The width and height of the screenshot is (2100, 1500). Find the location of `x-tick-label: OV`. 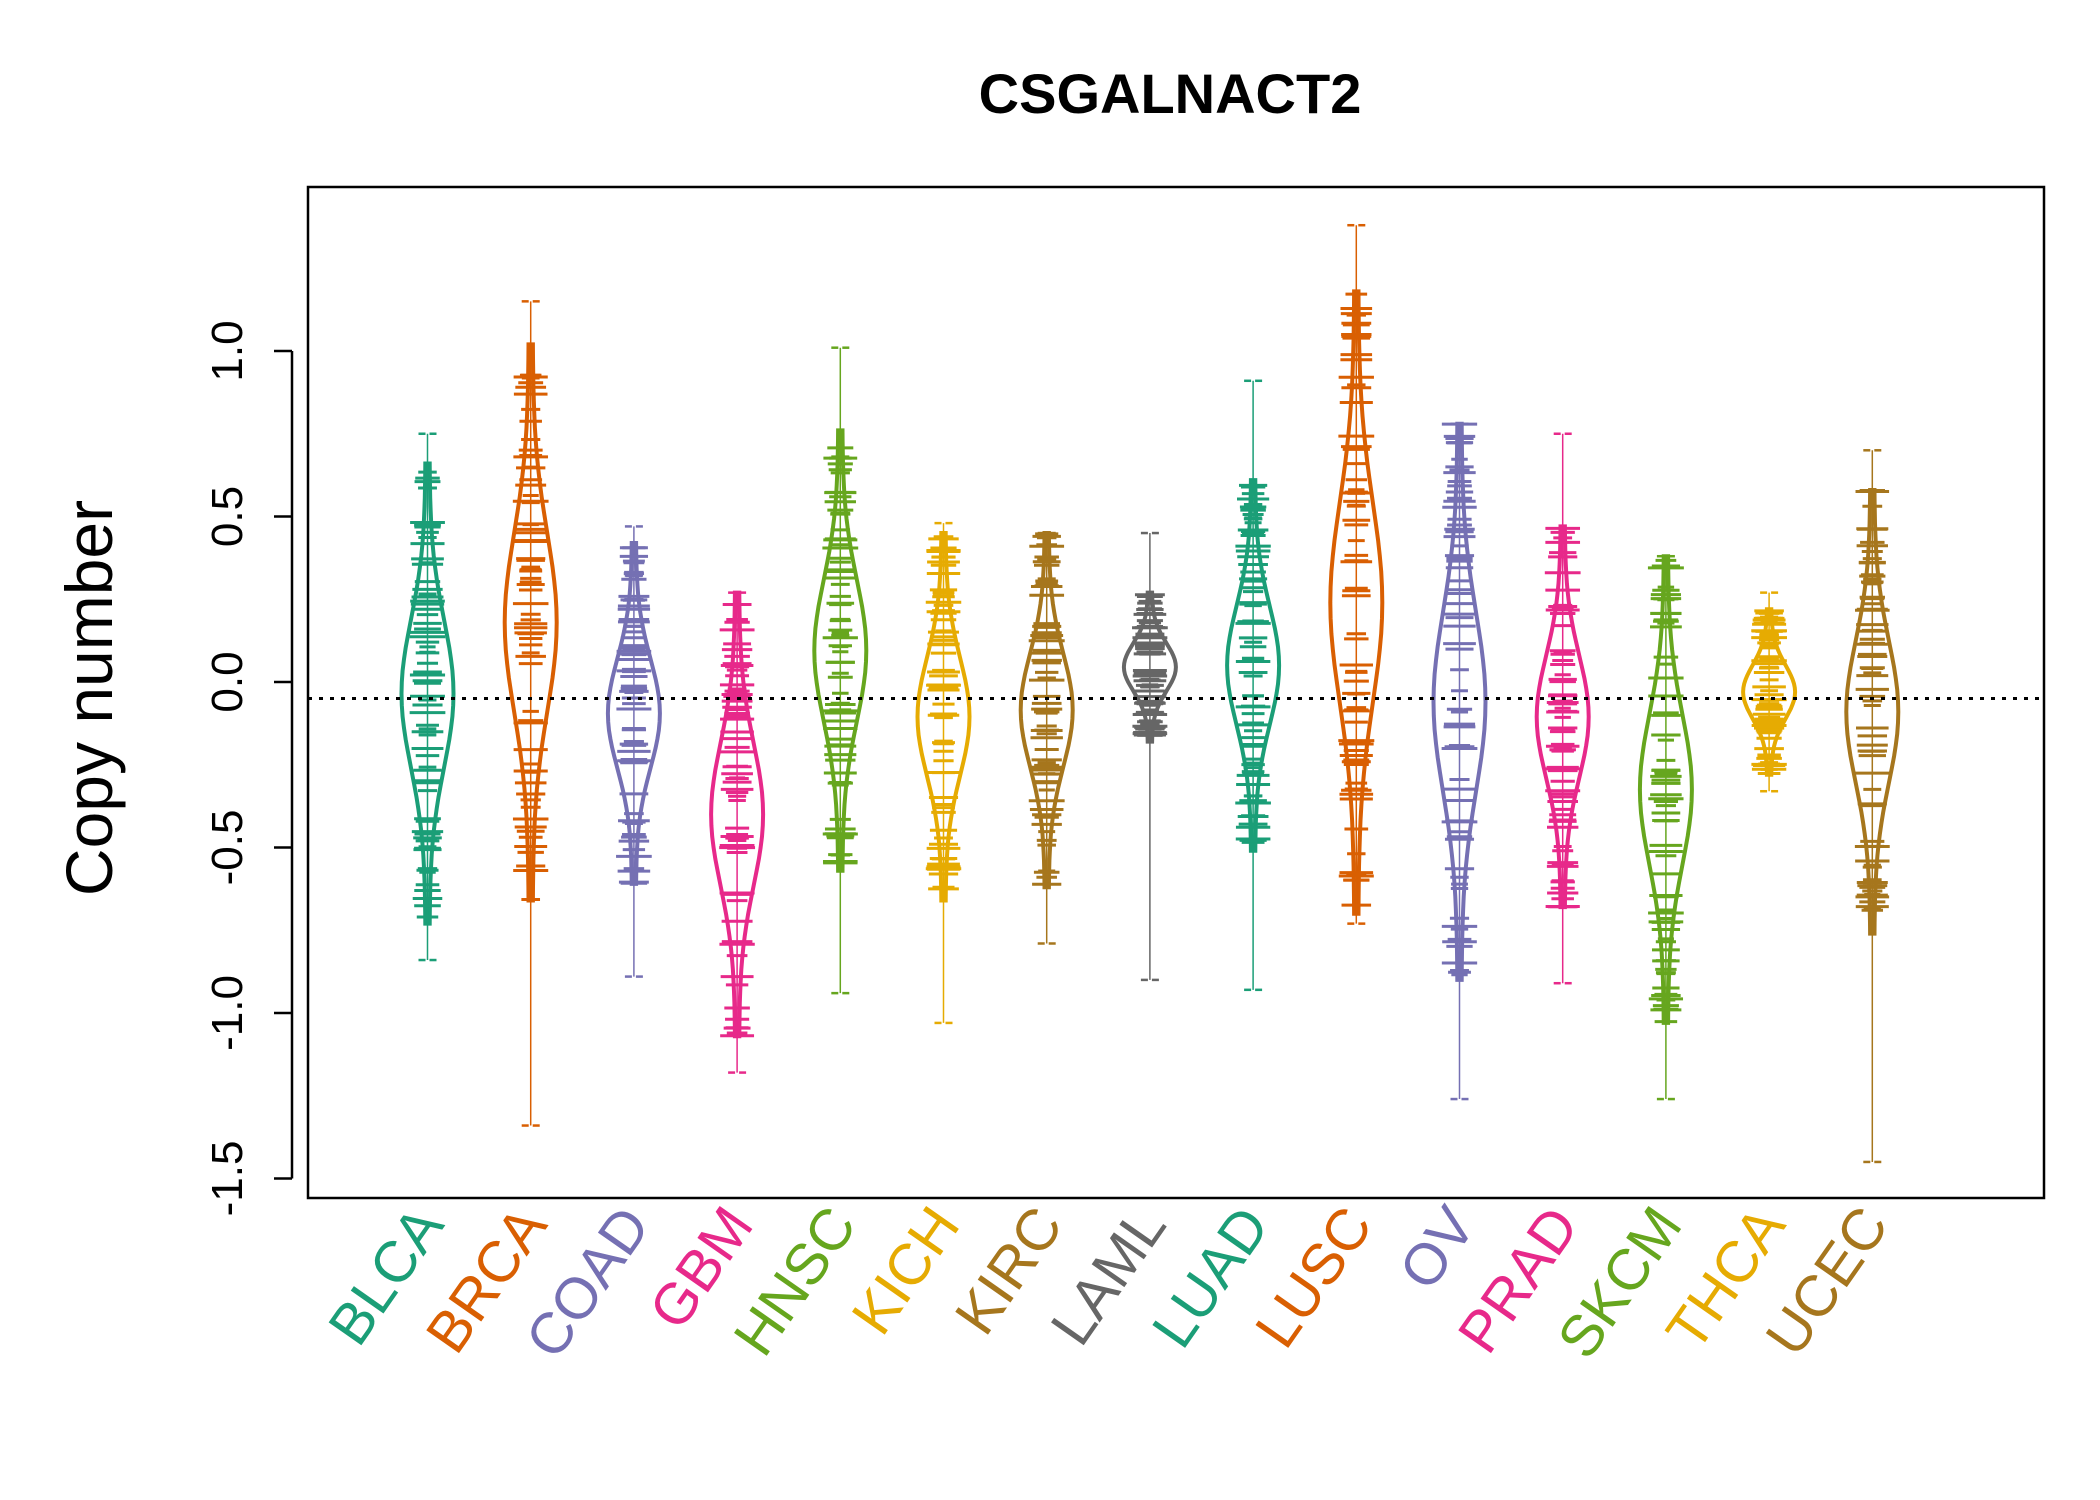

x-tick-label: OV is located at coordinates (1437, 1248).